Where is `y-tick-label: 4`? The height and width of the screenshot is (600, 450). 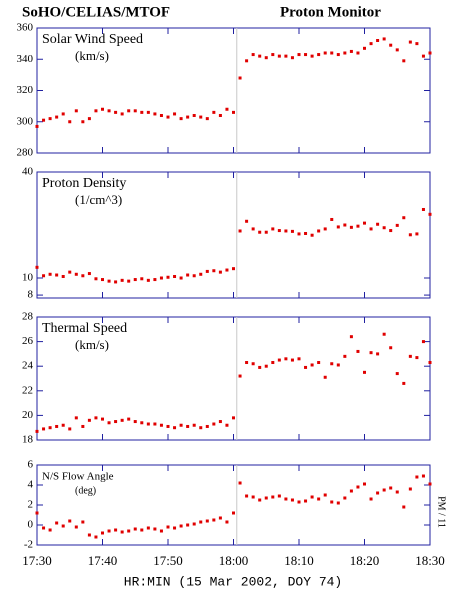 y-tick-label: 4 is located at coordinates (31, 485).